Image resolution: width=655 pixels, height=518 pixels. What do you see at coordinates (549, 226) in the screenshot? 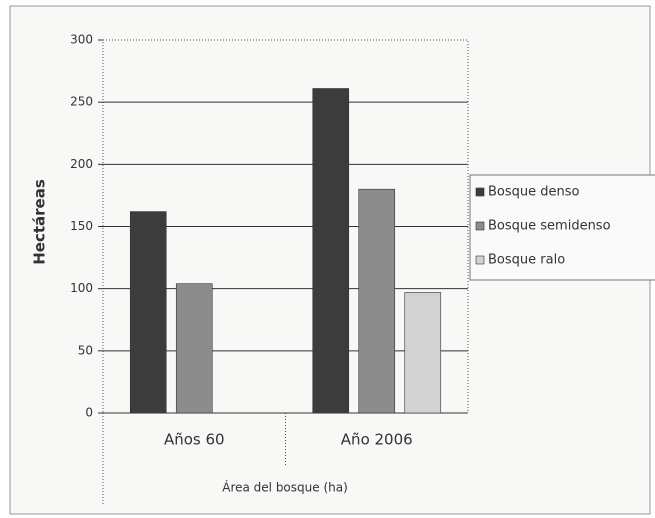
I see `legend-label: Bosque semidenso` at bounding box center [549, 226].